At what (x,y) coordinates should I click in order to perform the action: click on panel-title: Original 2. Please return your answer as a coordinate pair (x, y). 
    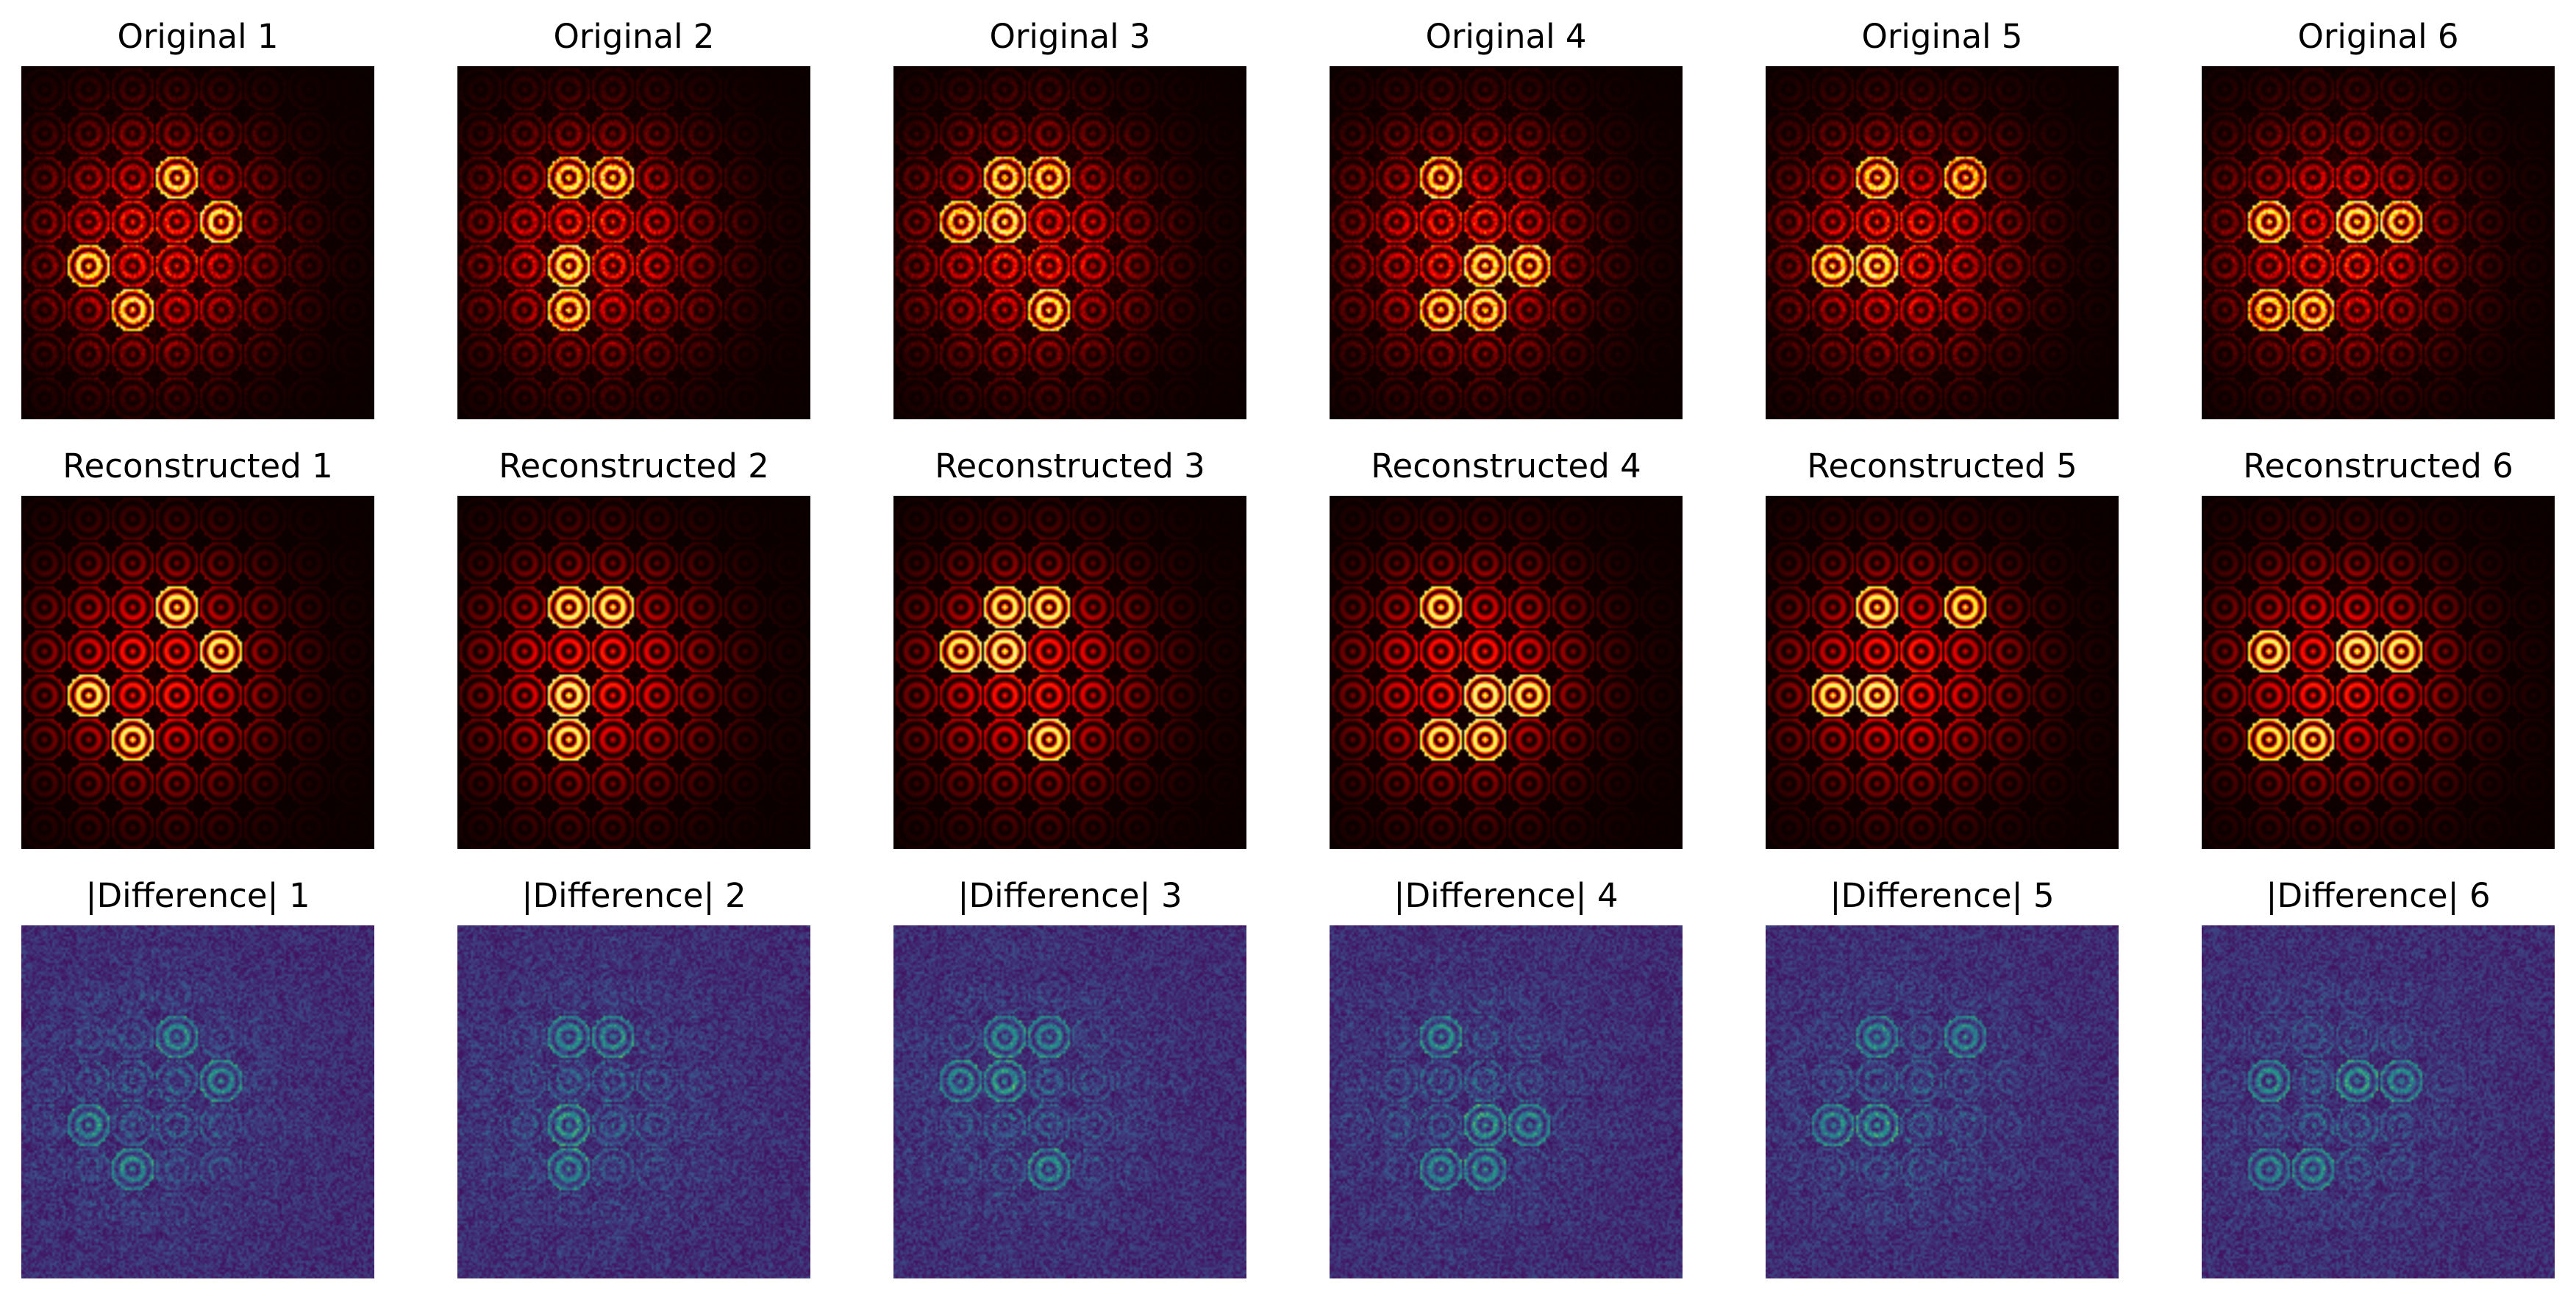
    Looking at the image, I should click on (634, 36).